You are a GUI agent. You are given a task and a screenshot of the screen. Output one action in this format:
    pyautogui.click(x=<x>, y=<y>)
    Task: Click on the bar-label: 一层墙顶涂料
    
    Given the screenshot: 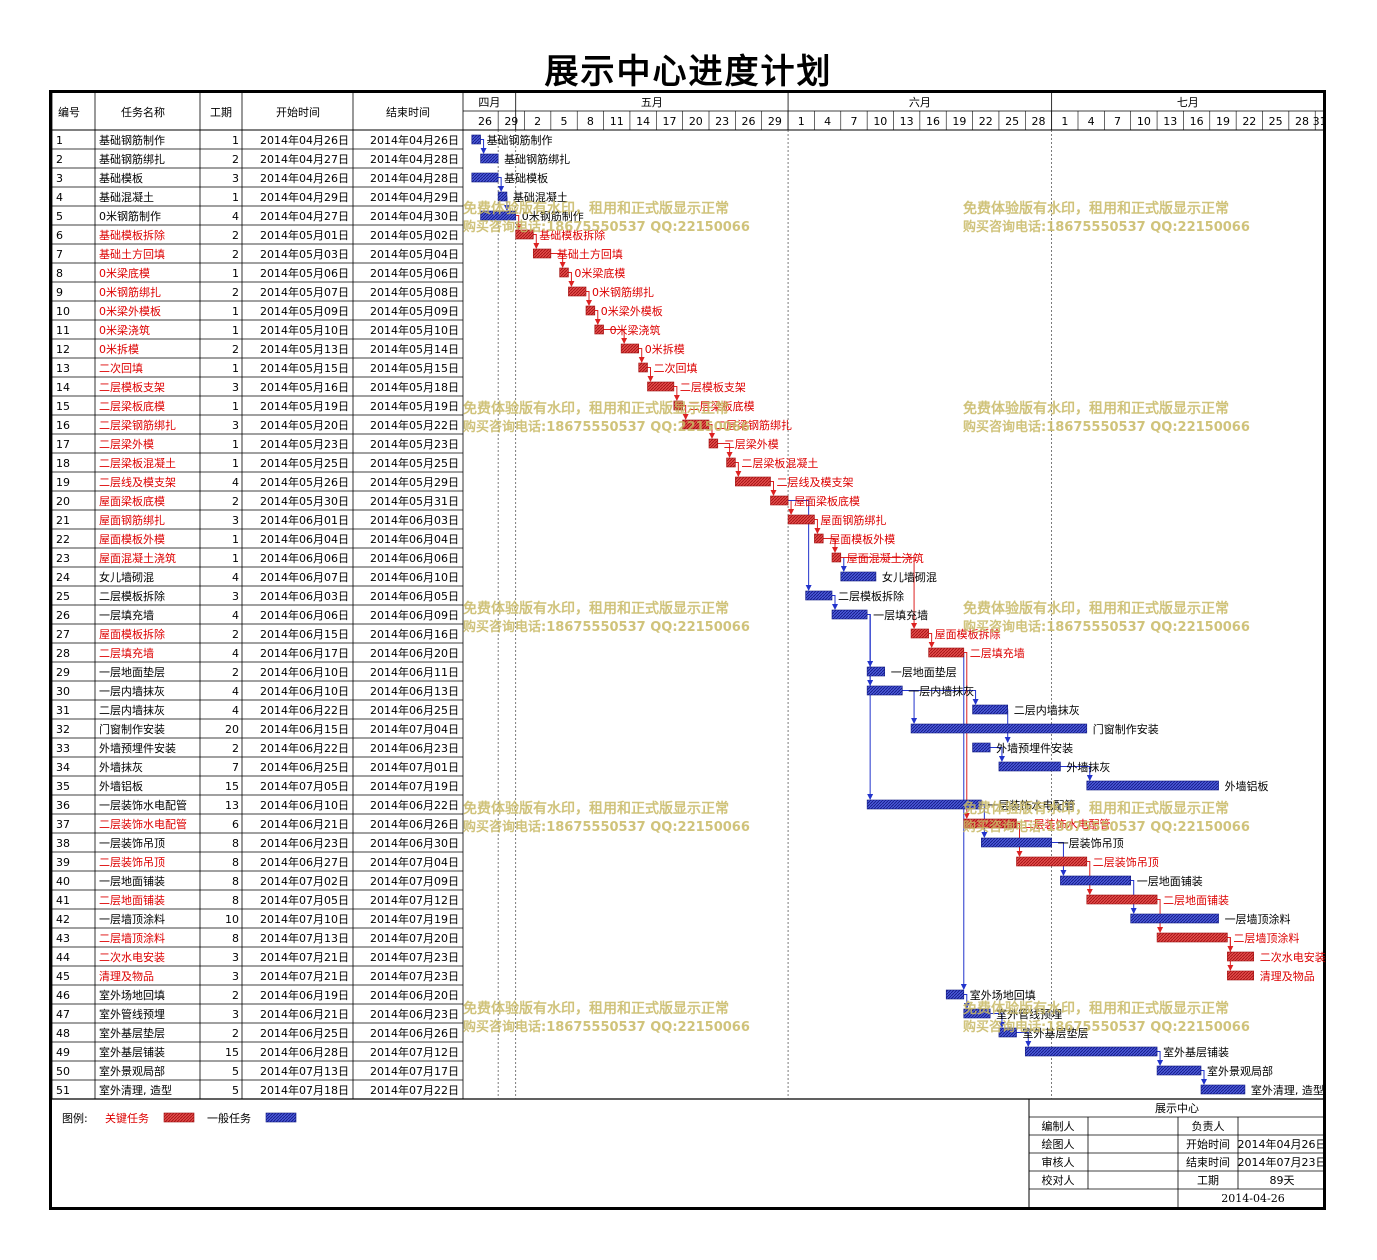 What is the action you would take?
    pyautogui.click(x=1258, y=919)
    